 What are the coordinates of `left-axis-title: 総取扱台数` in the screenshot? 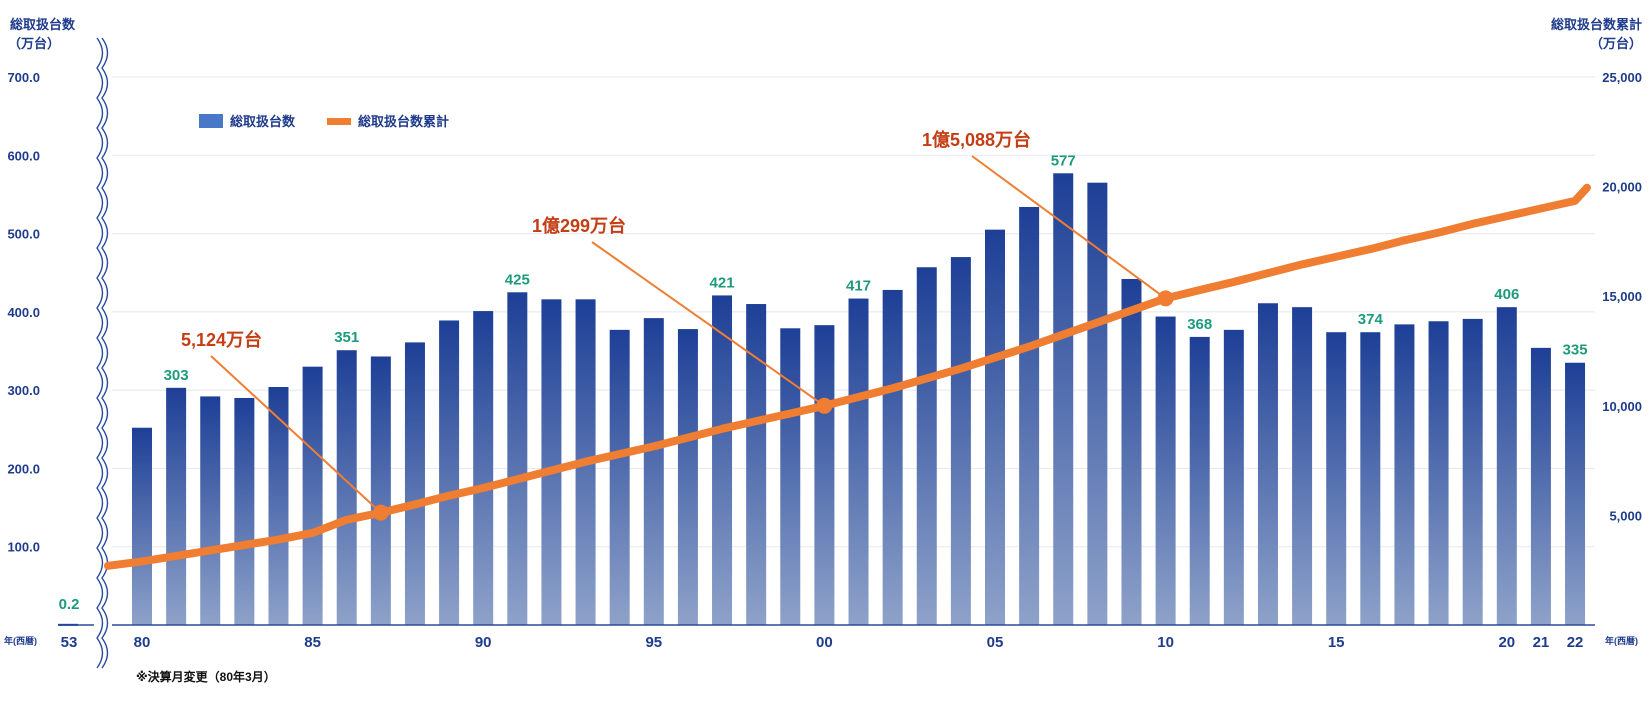 It's located at (43, 24).